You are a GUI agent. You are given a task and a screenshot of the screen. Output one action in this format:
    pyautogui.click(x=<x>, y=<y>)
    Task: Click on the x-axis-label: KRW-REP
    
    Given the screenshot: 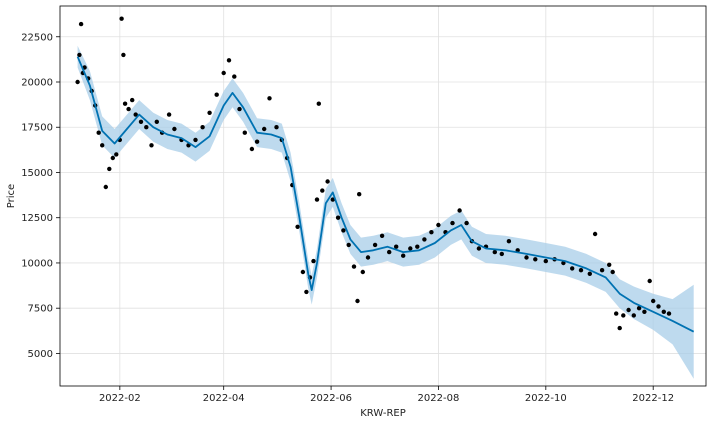 What is the action you would take?
    pyautogui.click(x=383, y=413)
    